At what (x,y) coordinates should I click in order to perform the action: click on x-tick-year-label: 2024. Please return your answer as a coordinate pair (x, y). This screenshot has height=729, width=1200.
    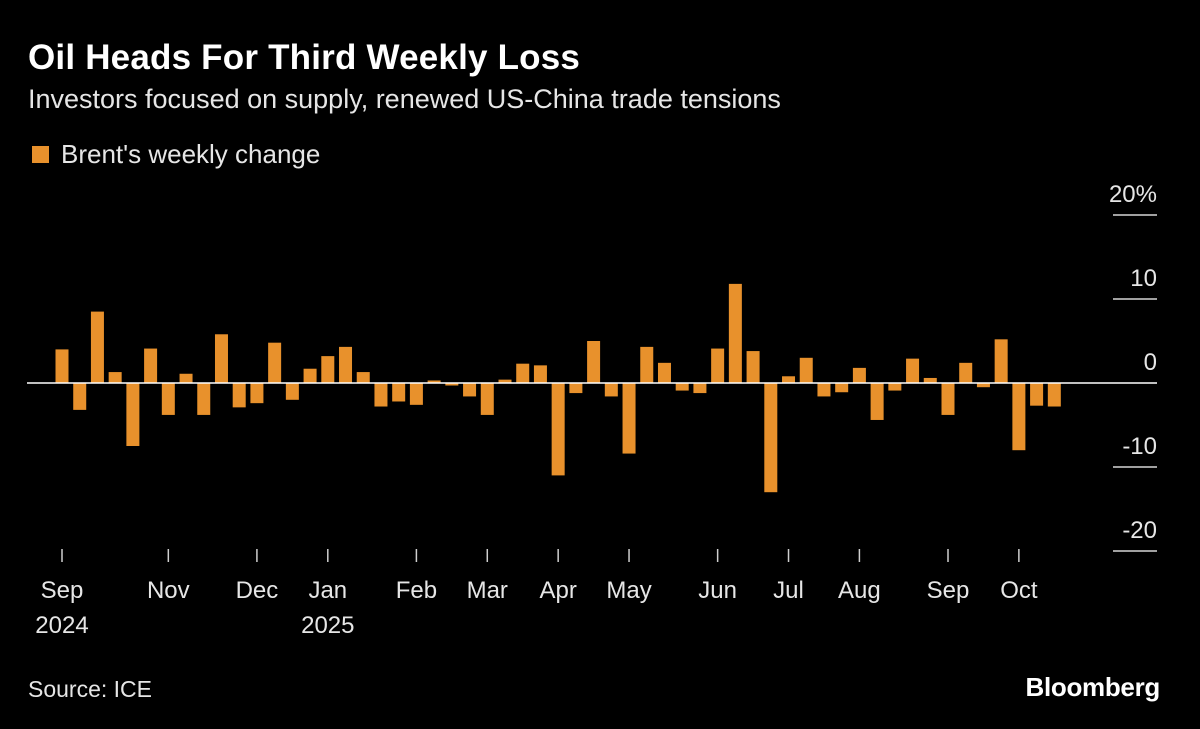
    Looking at the image, I should click on (61, 625).